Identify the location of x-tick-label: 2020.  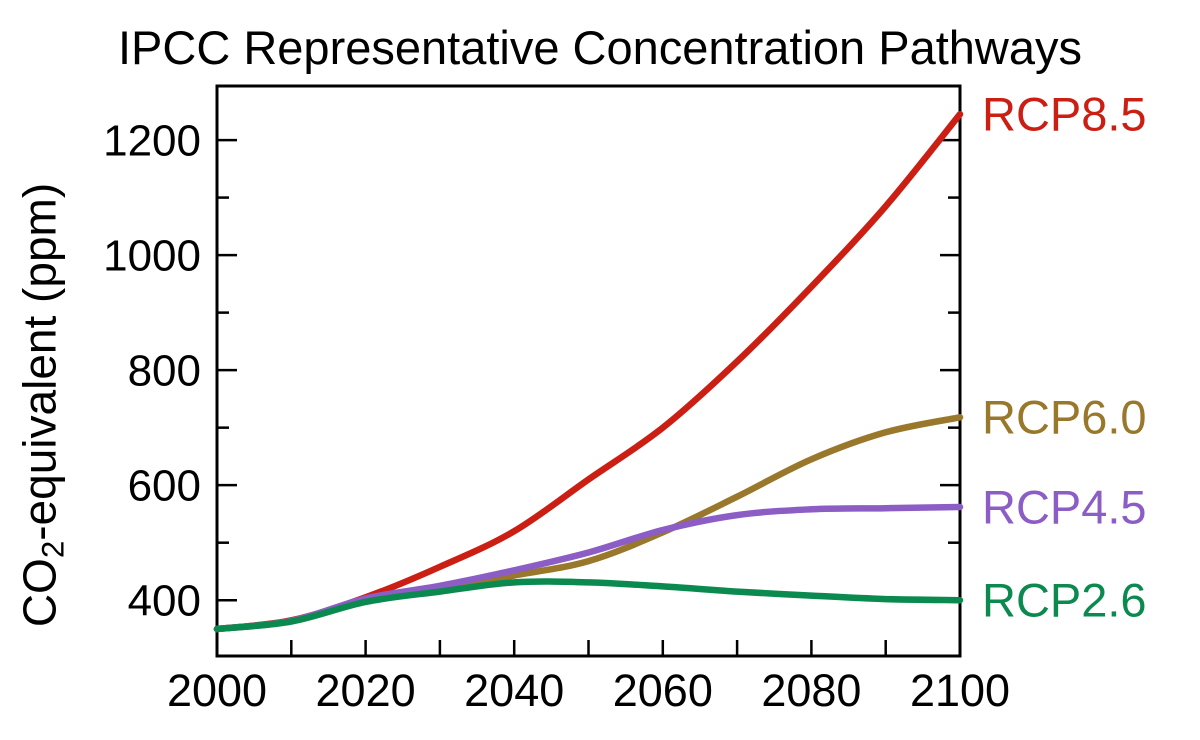
(366, 690).